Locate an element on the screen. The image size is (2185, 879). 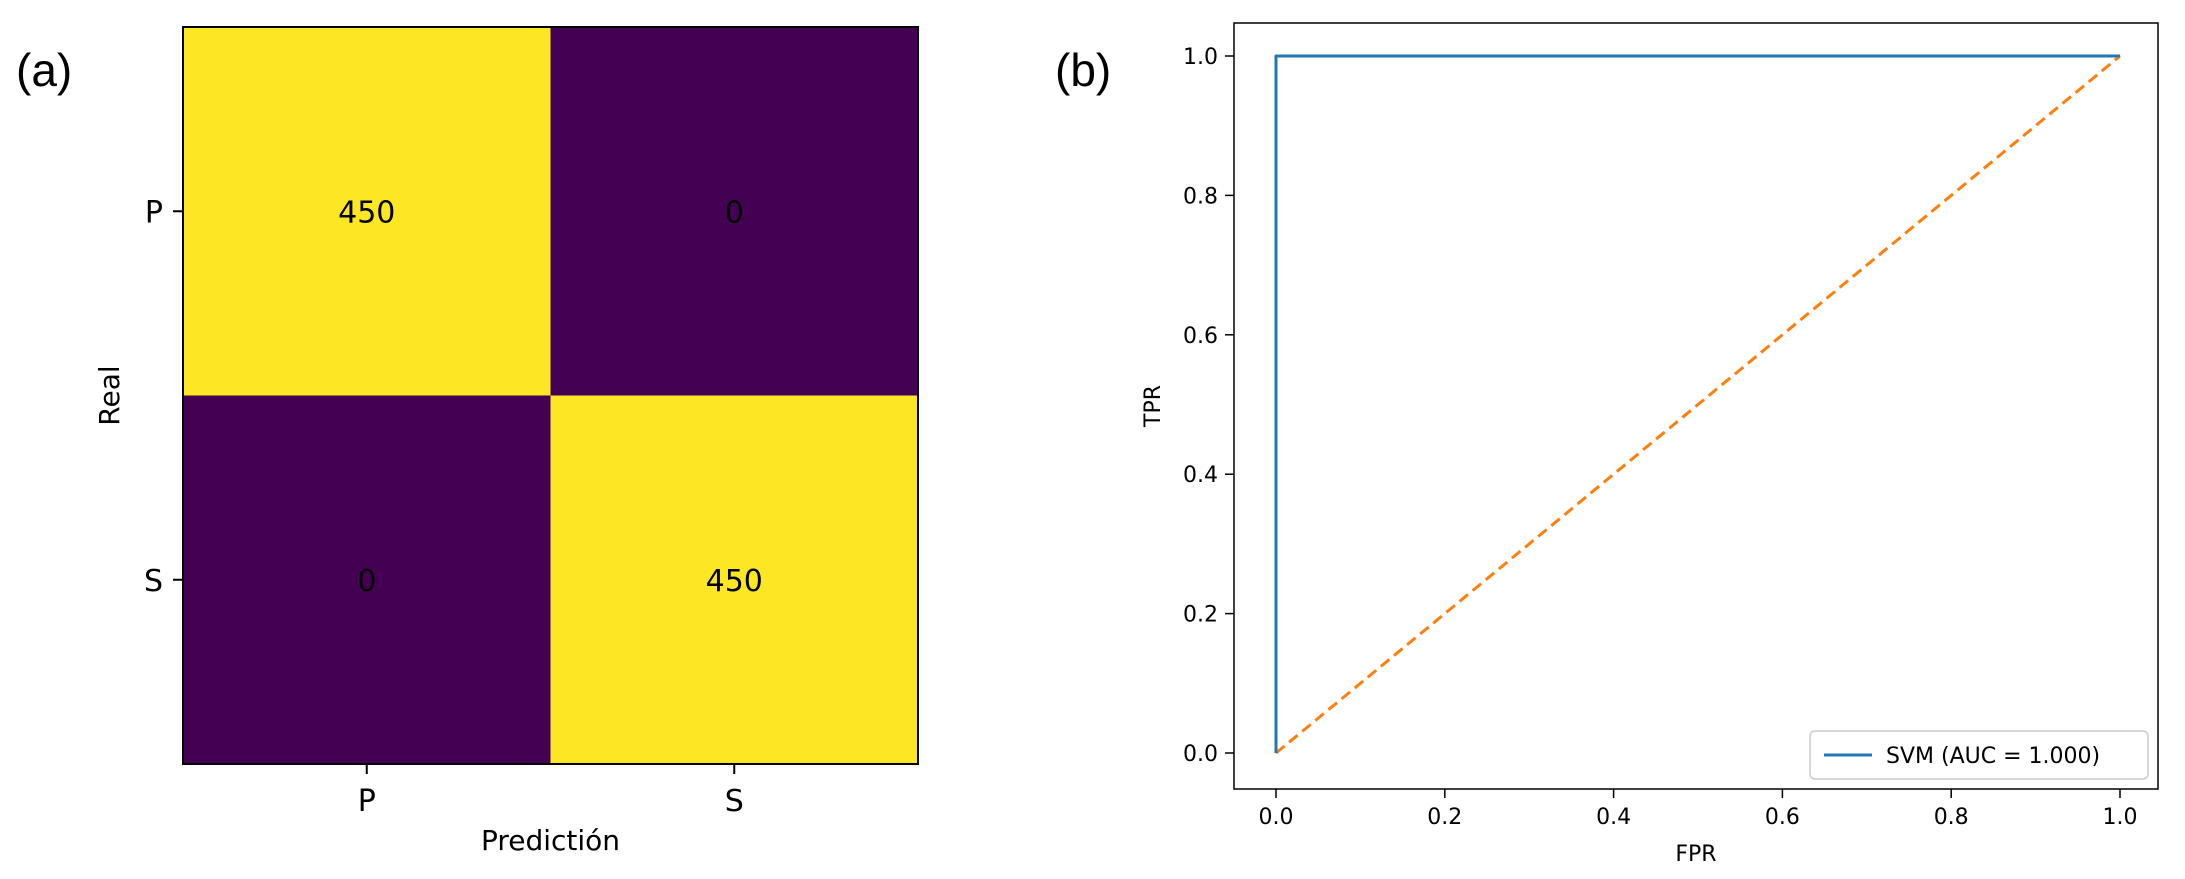
heatmap-cell-P-P is located at coordinates (367, 211).